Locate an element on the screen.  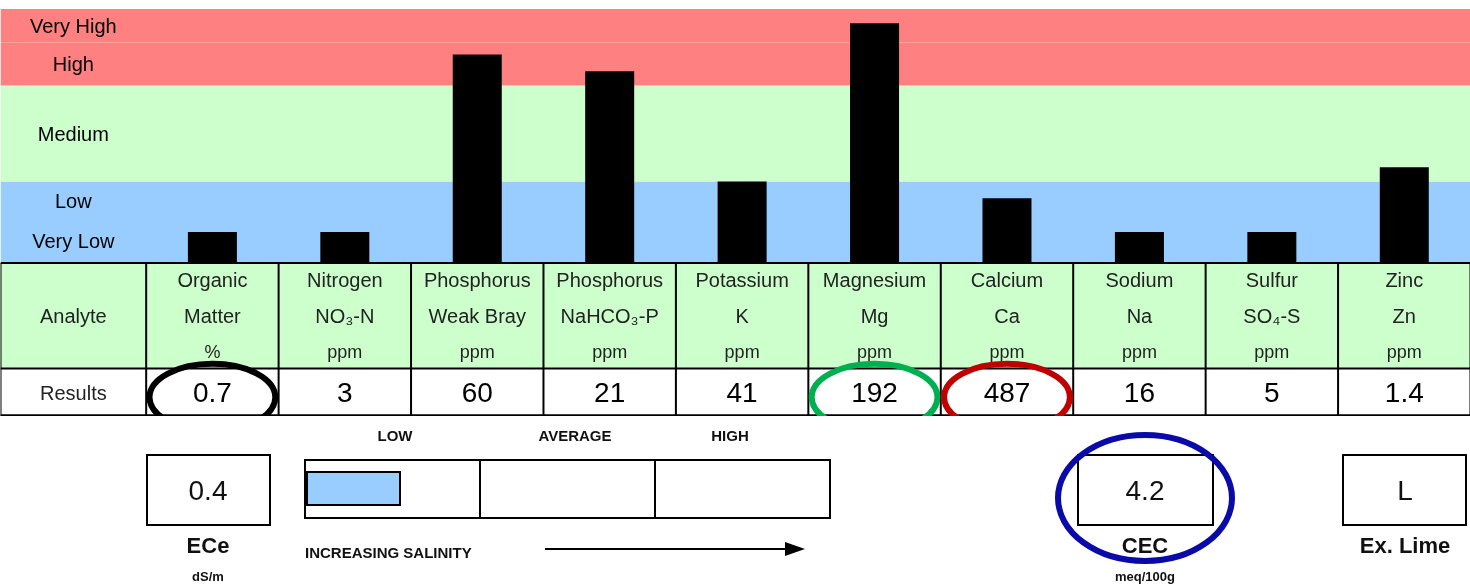
text: HIGH is located at coordinates (730, 435).